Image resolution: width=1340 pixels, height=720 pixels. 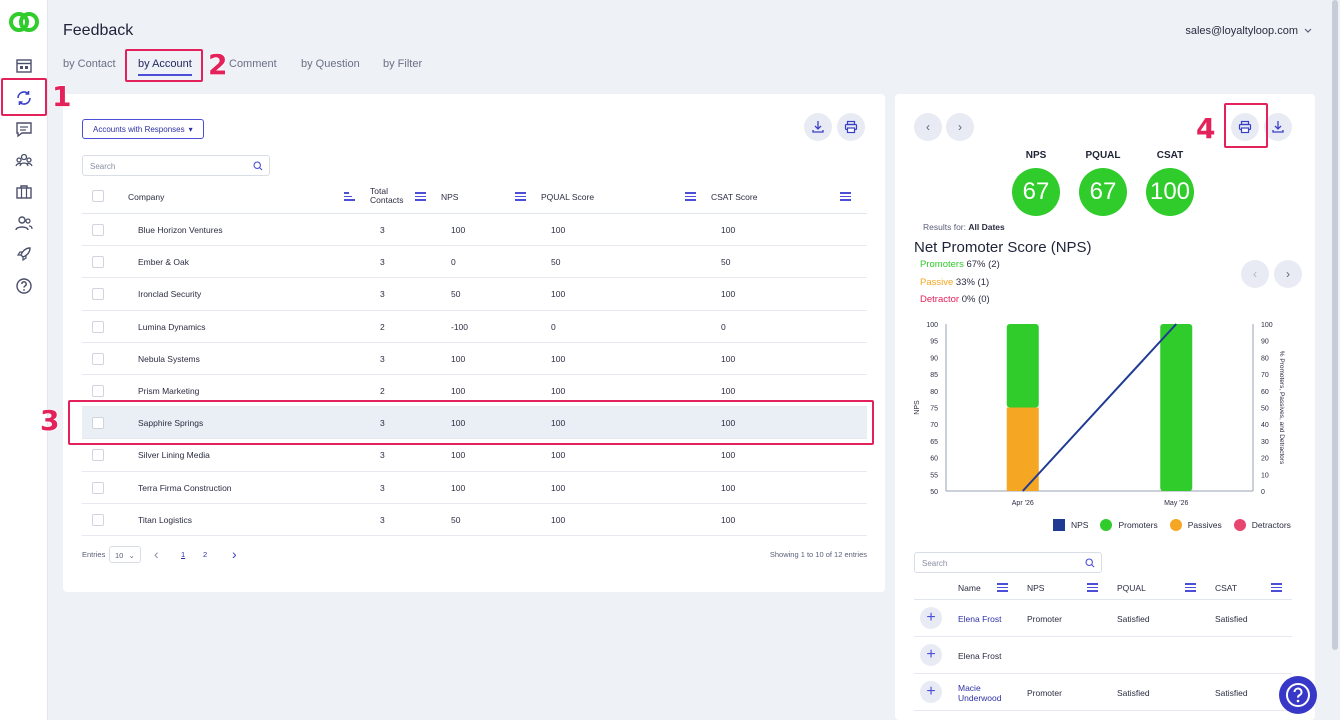 I want to click on legend-nps: NPS, so click(x=1070, y=525).